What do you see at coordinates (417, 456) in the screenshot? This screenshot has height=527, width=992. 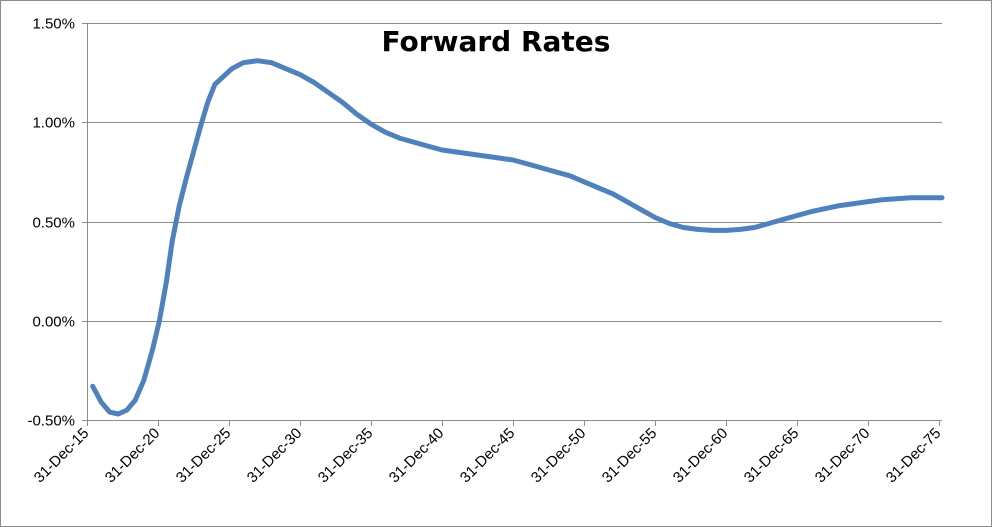 I see `x-tick-label: 31-Dec-40` at bounding box center [417, 456].